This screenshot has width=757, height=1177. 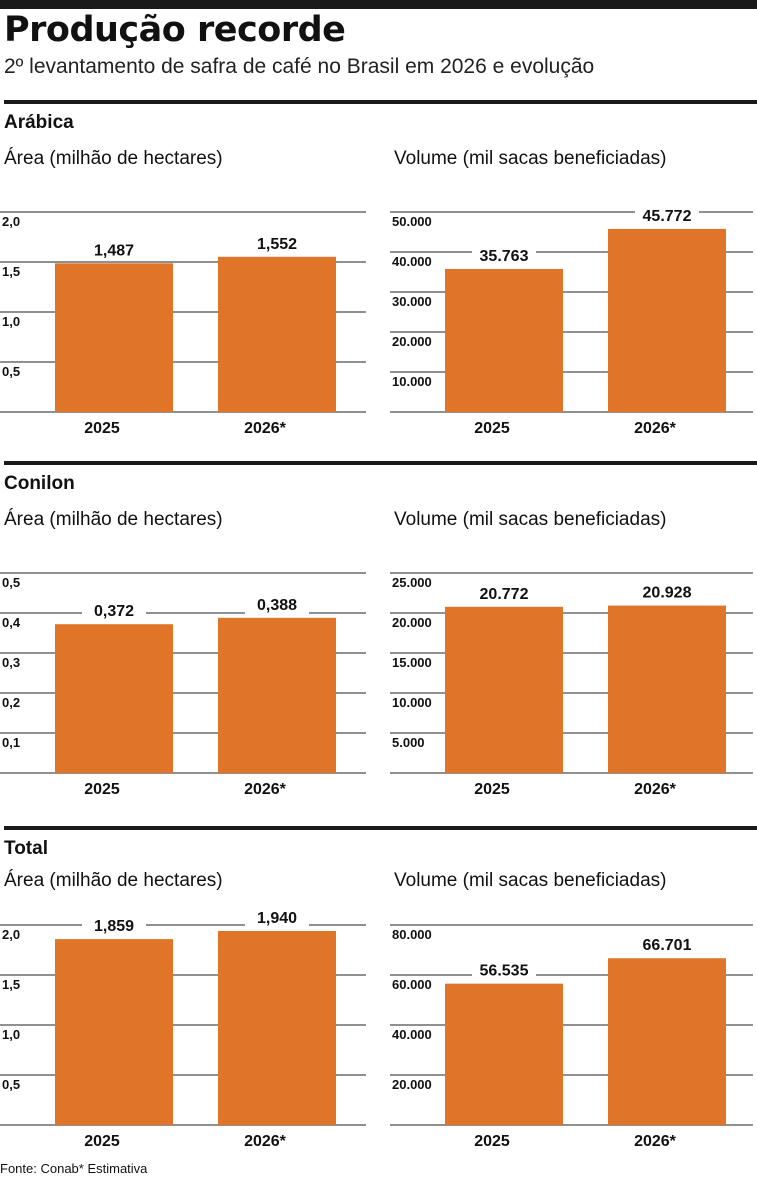 I want to click on chart-title-conilon-volume: Volume (mil sacas beneficiadas), so click(x=530, y=519).